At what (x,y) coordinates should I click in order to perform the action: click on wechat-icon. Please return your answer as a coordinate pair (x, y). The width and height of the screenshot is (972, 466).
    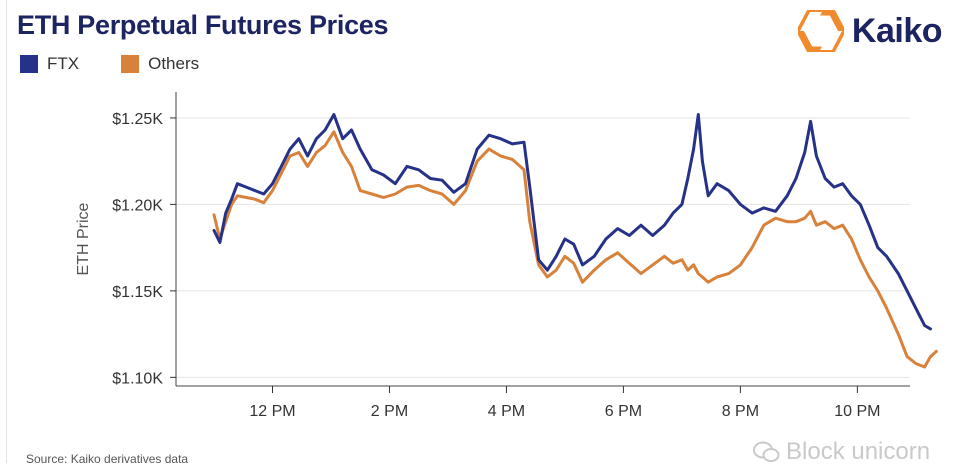
    Looking at the image, I should click on (766, 451).